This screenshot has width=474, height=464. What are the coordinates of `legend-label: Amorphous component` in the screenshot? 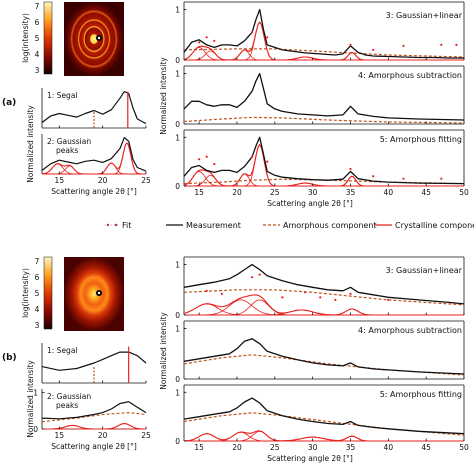 It's located at (330, 225).